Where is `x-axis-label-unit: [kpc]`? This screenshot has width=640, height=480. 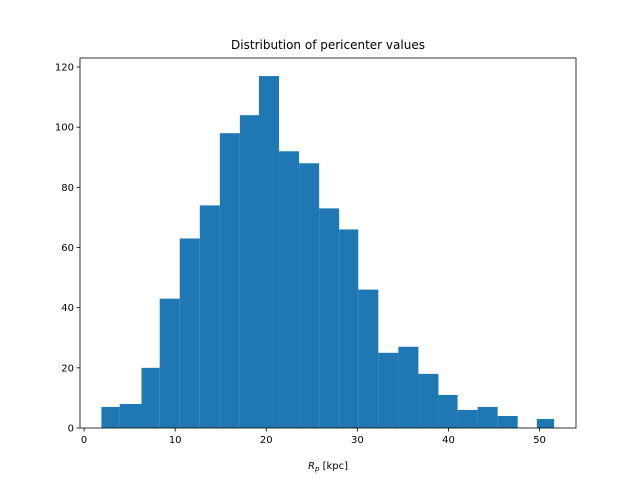
x-axis-label-unit: [kpc] is located at coordinates (333, 466).